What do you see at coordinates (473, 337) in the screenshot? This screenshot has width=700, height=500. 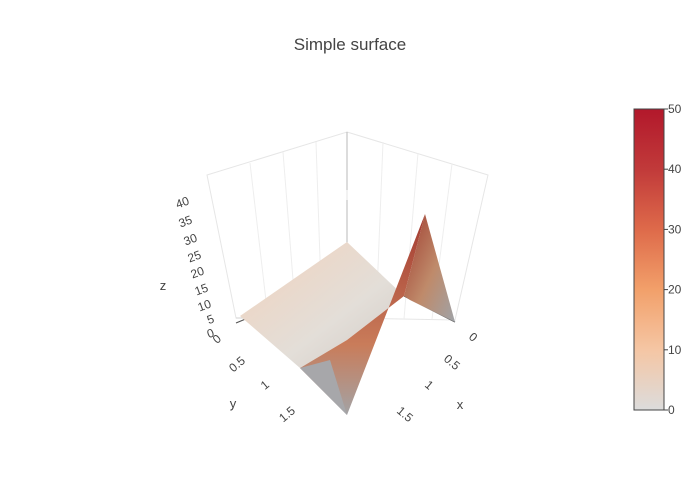 I see `x-tick-label: 0` at bounding box center [473, 337].